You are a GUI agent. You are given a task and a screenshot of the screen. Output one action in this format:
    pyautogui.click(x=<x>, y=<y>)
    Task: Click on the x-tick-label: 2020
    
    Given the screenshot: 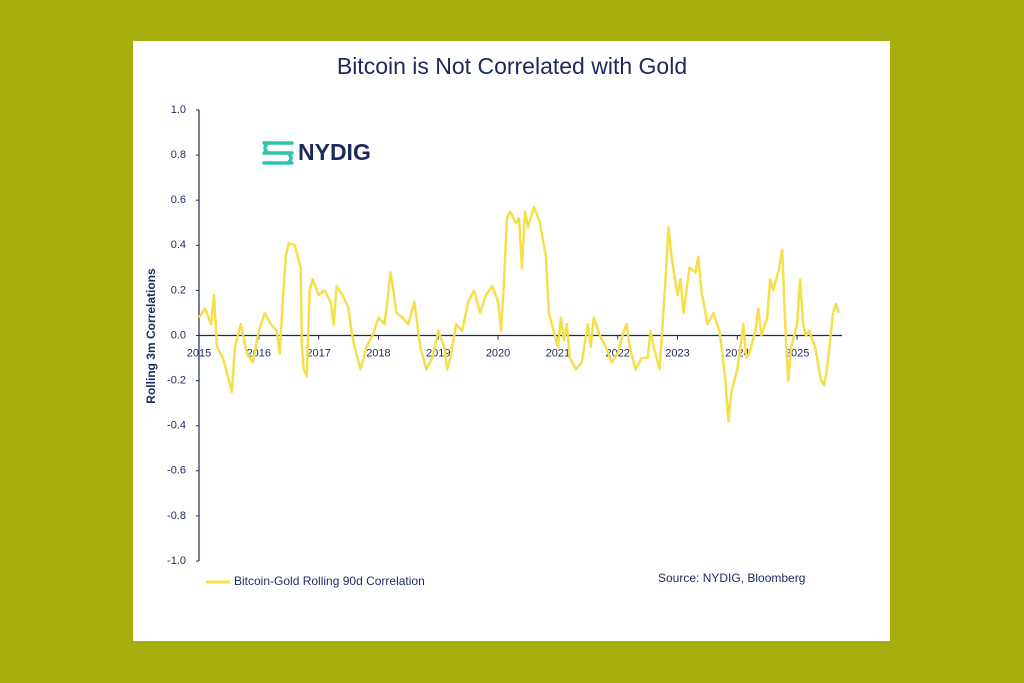 What is the action you would take?
    pyautogui.click(x=498, y=353)
    